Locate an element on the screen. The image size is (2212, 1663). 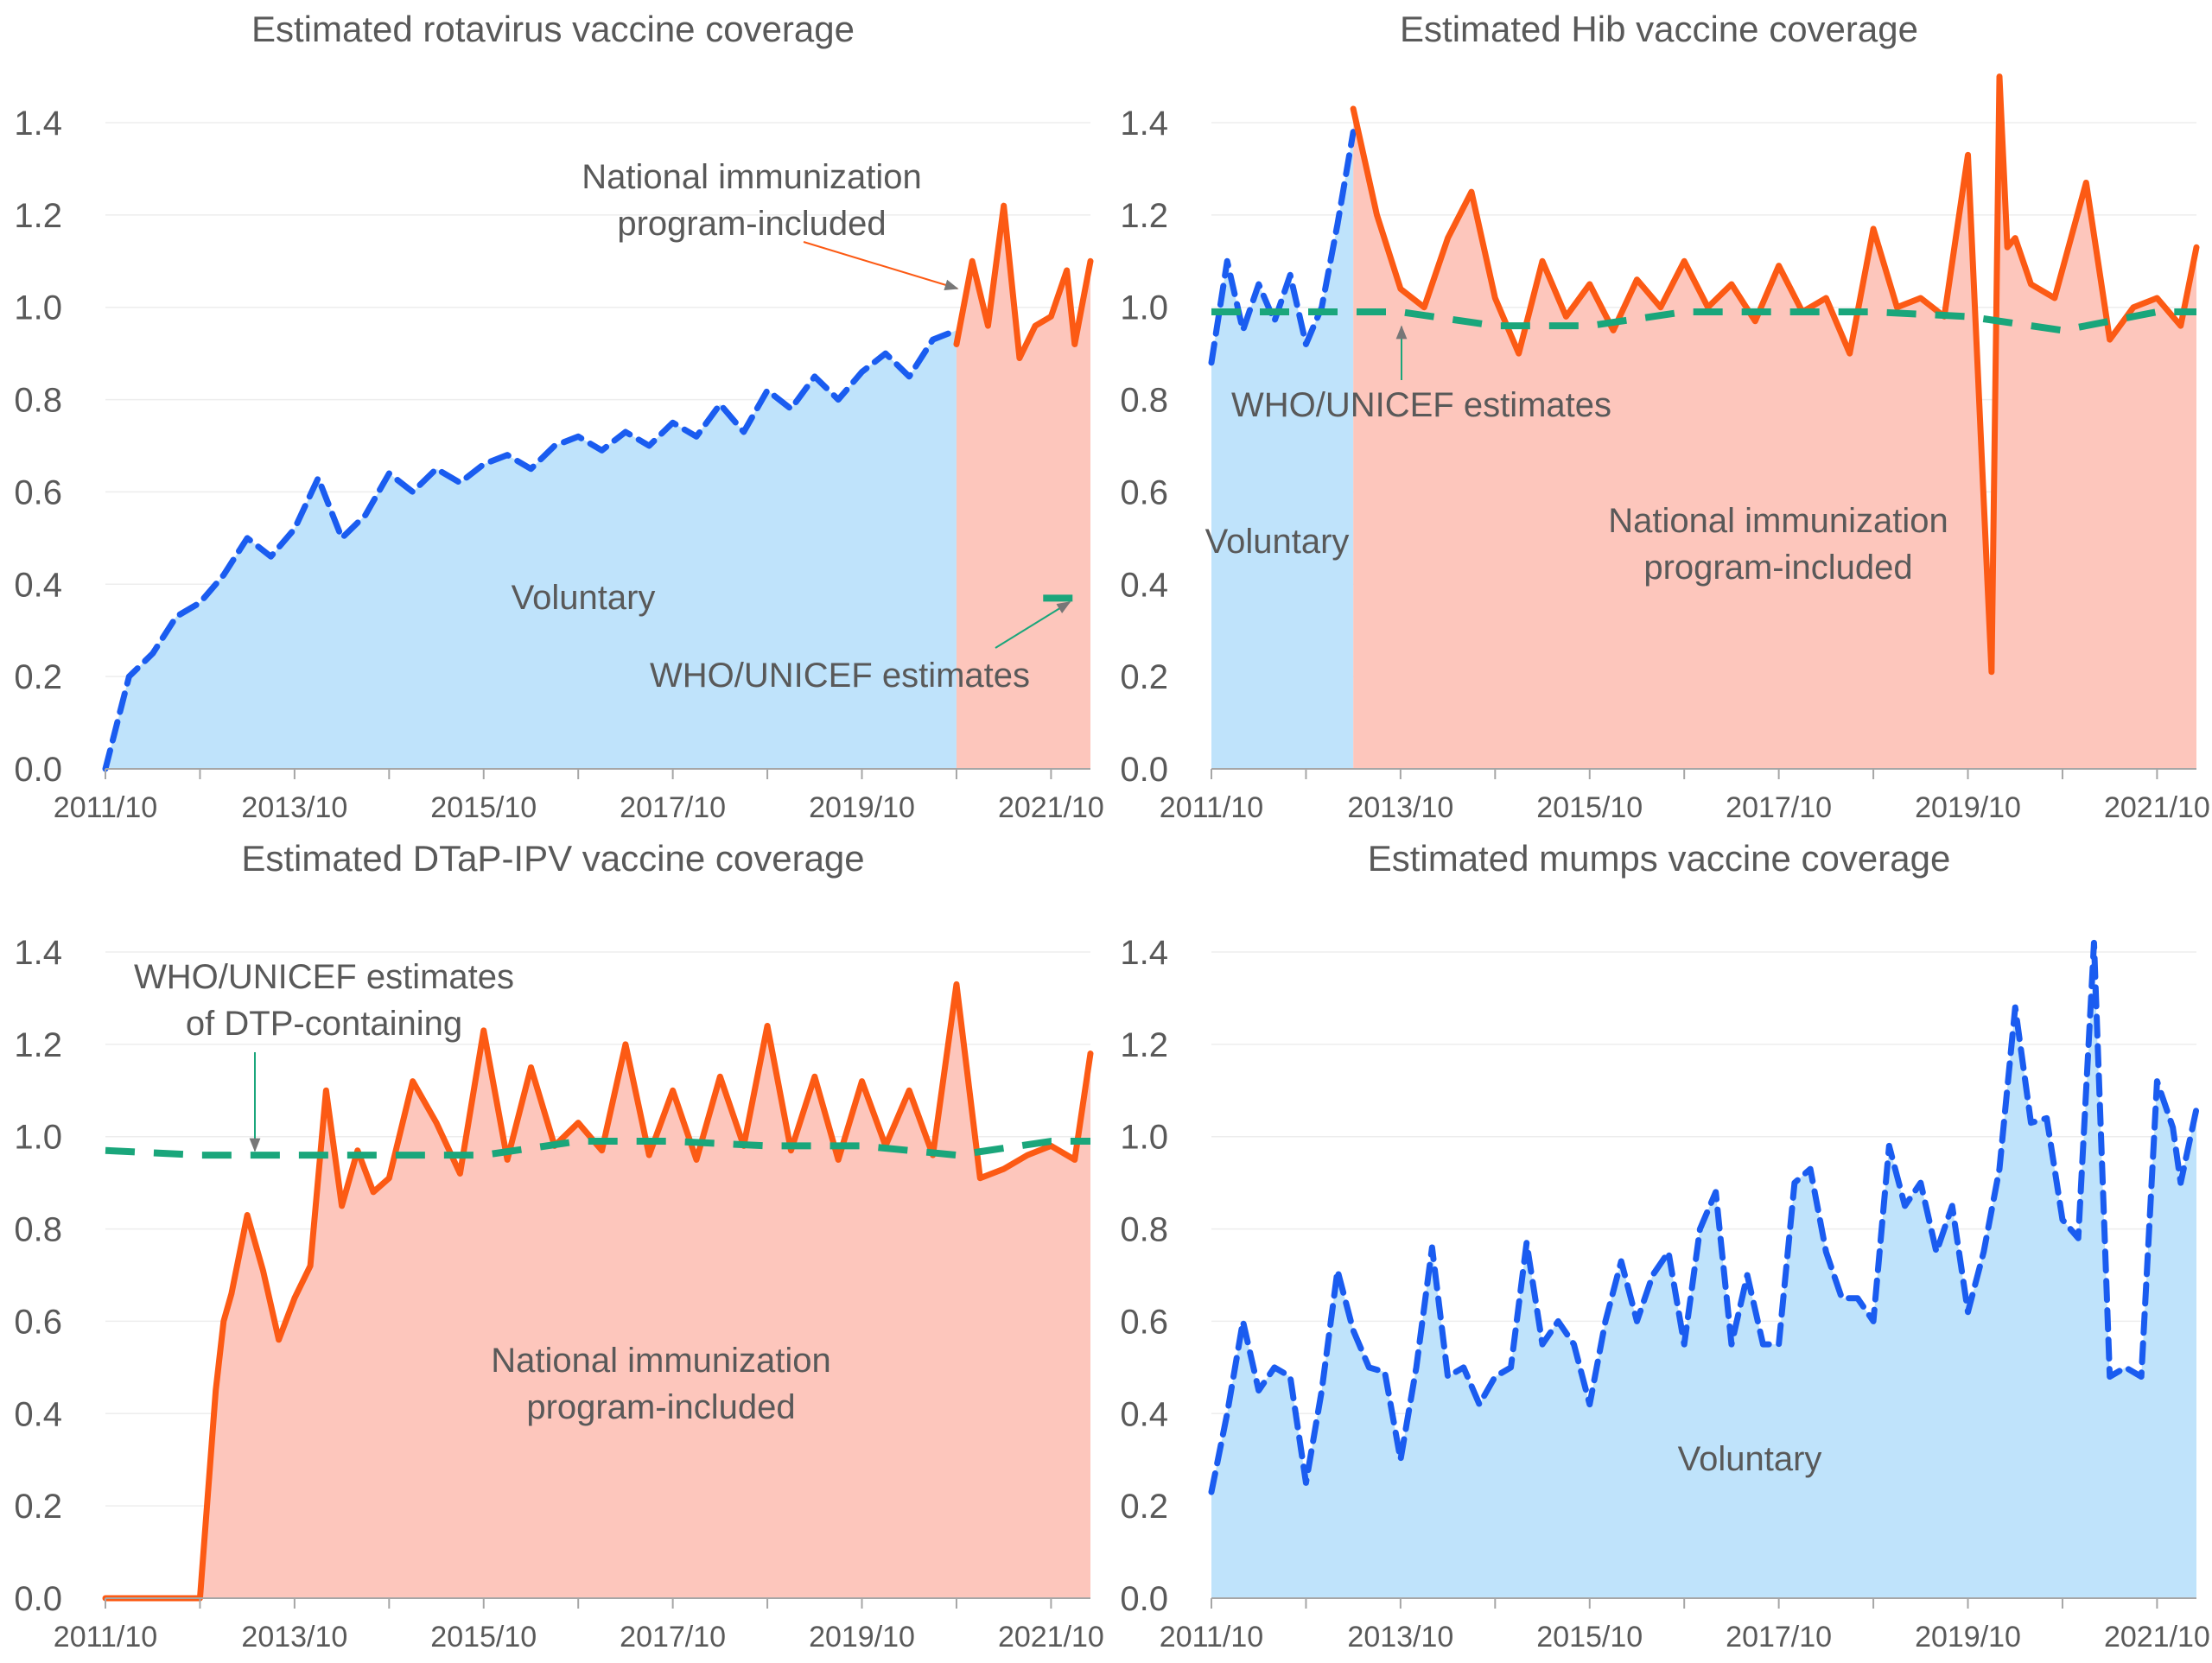
chart-title: Estimated mumps vaccine coverage is located at coordinates (1659, 859).